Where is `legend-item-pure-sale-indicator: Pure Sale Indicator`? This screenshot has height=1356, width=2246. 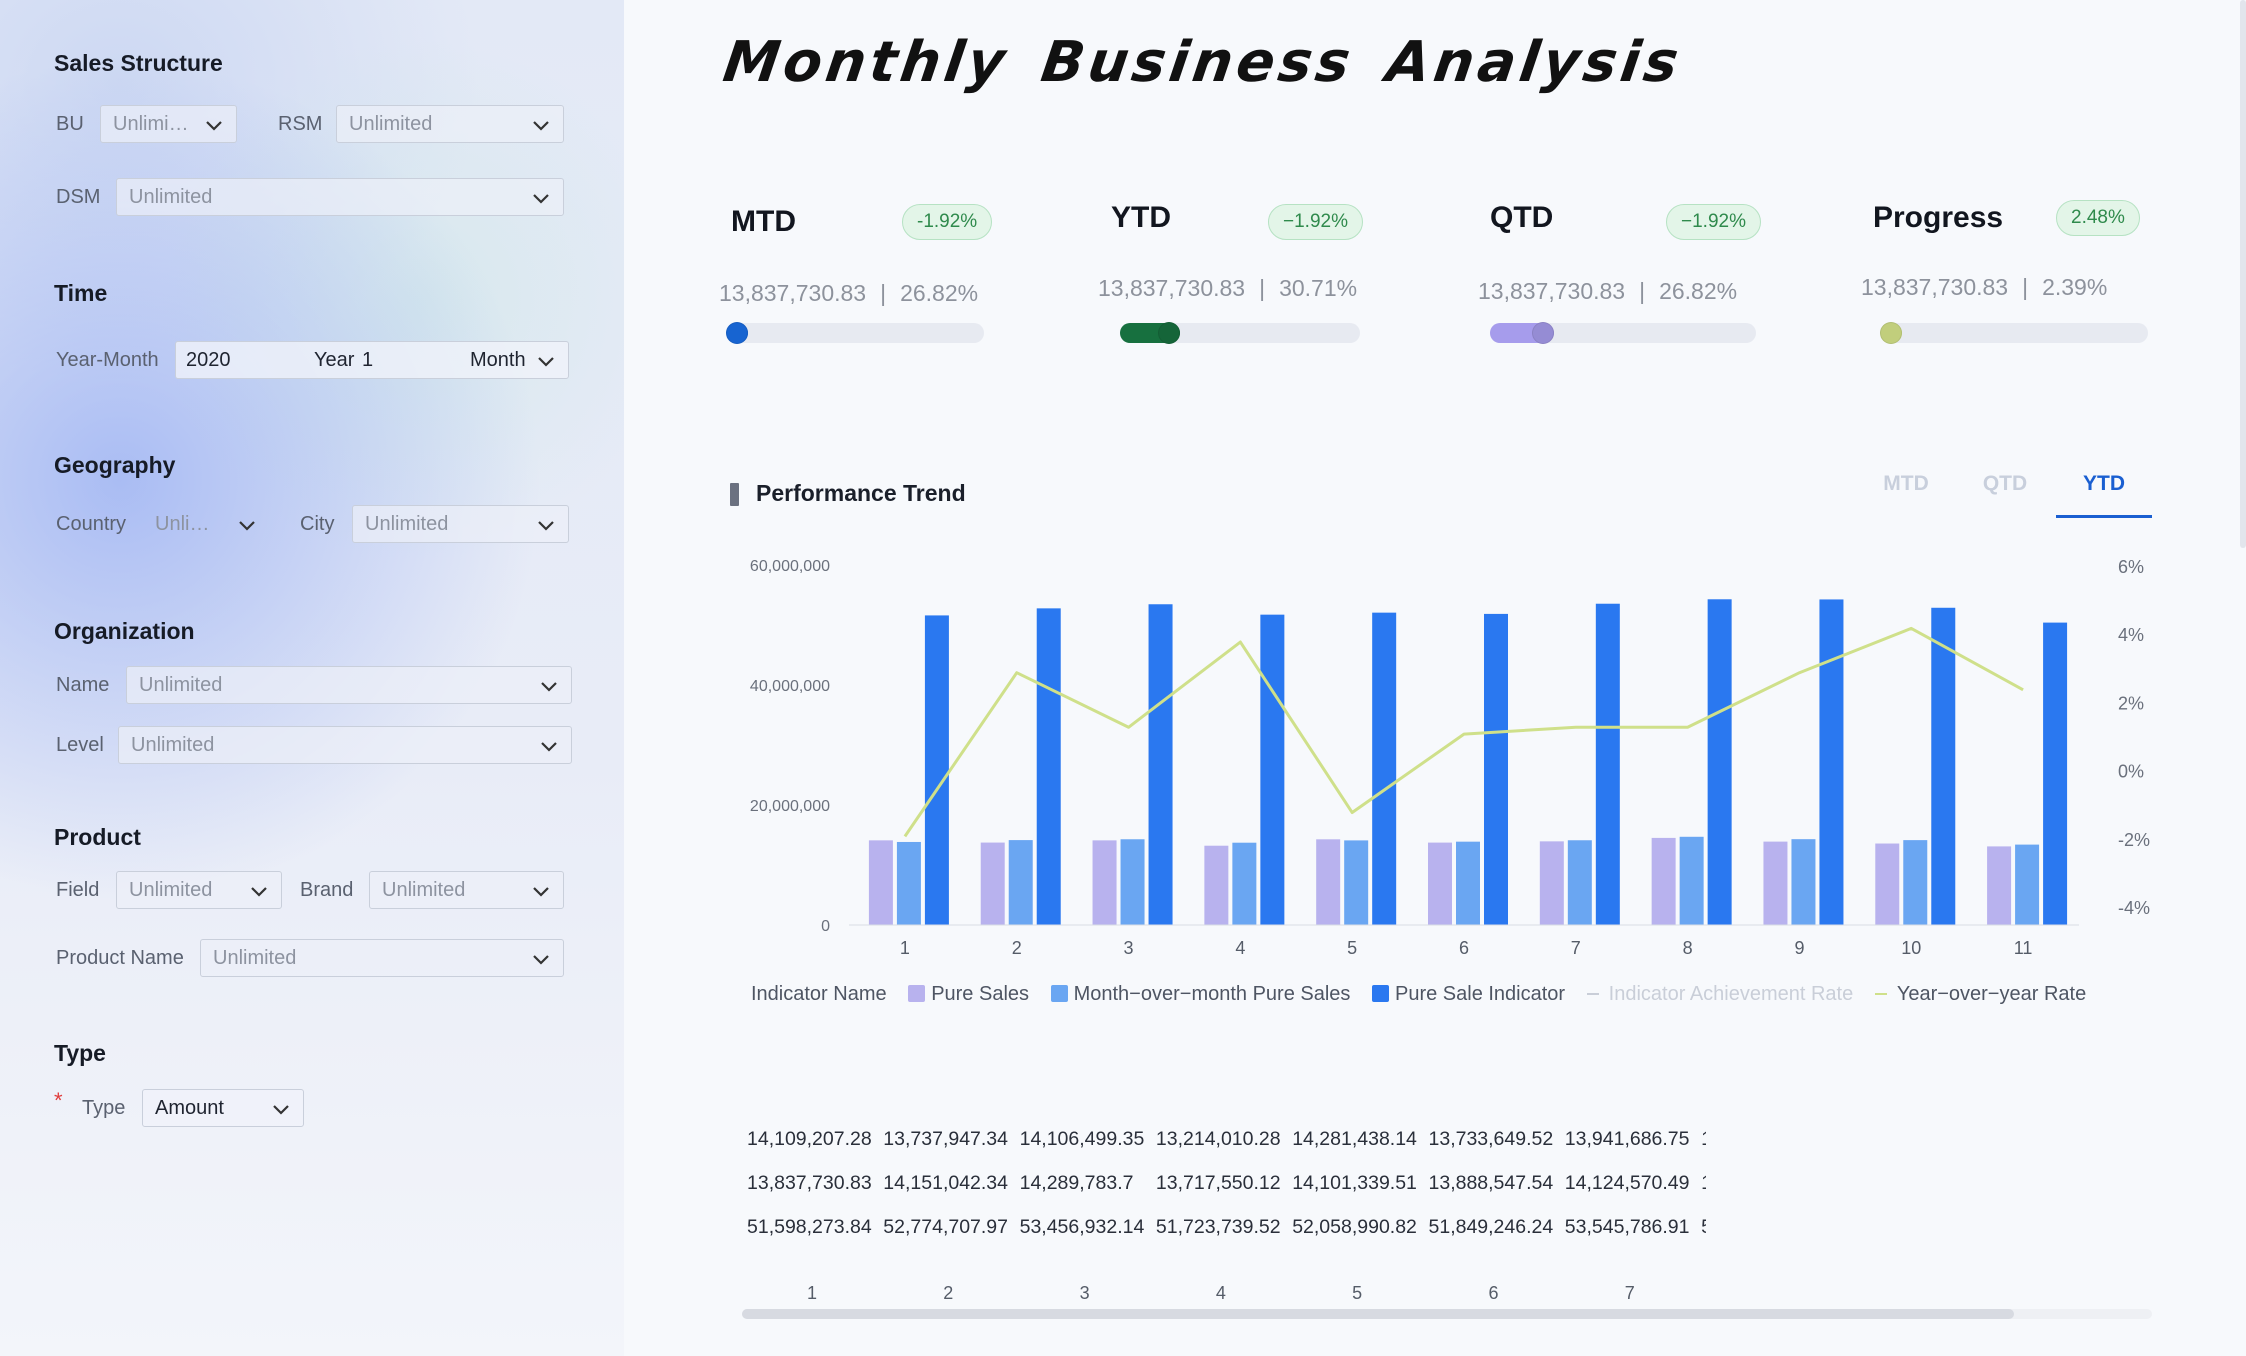
legend-item-pure-sale-indicator: Pure Sale Indicator is located at coordinates (1468, 994).